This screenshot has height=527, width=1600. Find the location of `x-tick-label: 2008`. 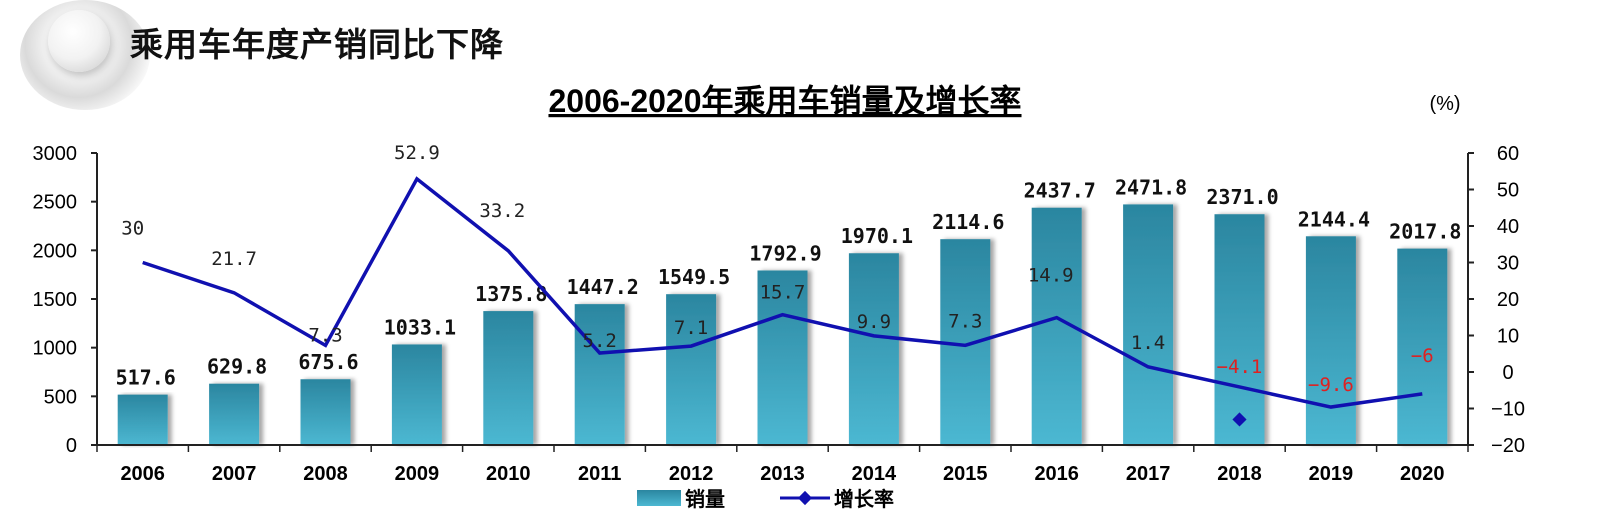

x-tick-label: 2008 is located at coordinates (325, 474).